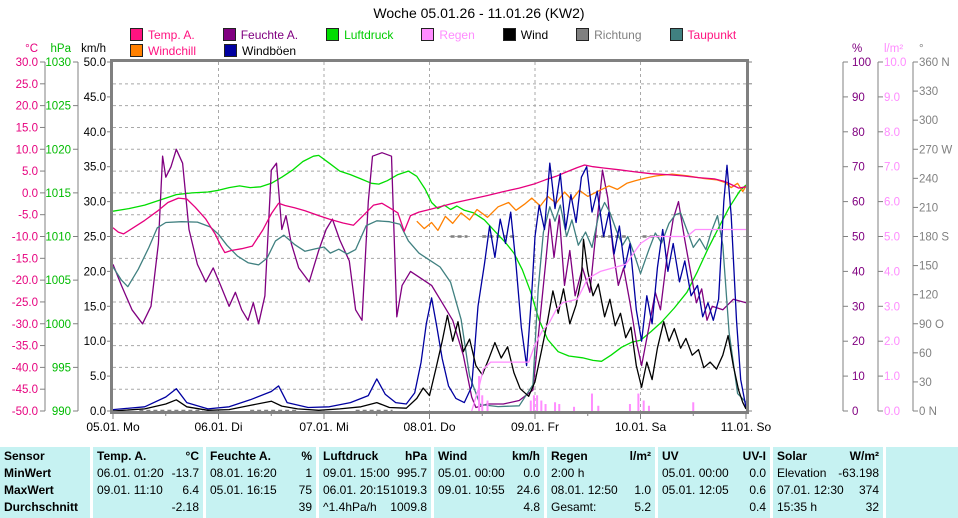 The image size is (958, 518). Describe the element at coordinates (25, 347) in the screenshot. I see `axis-label-temp: -35.0` at that location.